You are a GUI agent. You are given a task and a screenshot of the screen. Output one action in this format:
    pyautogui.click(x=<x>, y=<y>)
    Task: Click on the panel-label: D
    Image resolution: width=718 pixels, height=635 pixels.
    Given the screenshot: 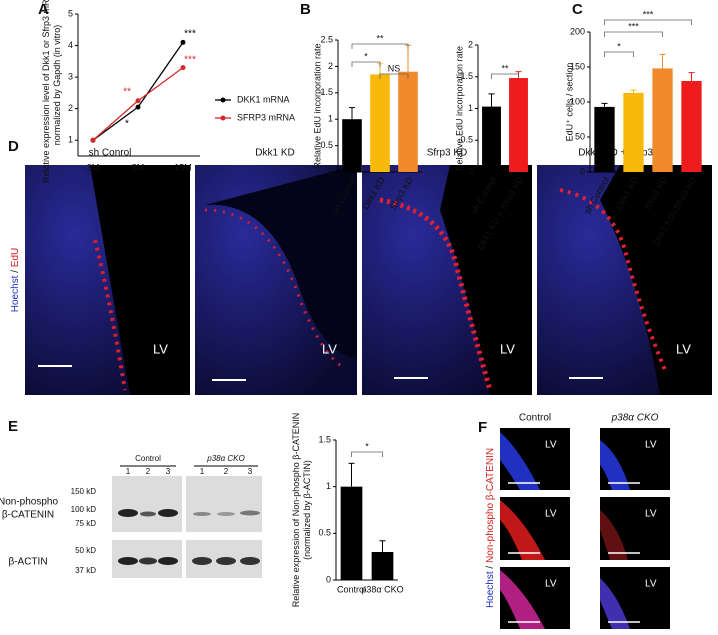 What is the action you would take?
    pyautogui.click(x=13, y=146)
    